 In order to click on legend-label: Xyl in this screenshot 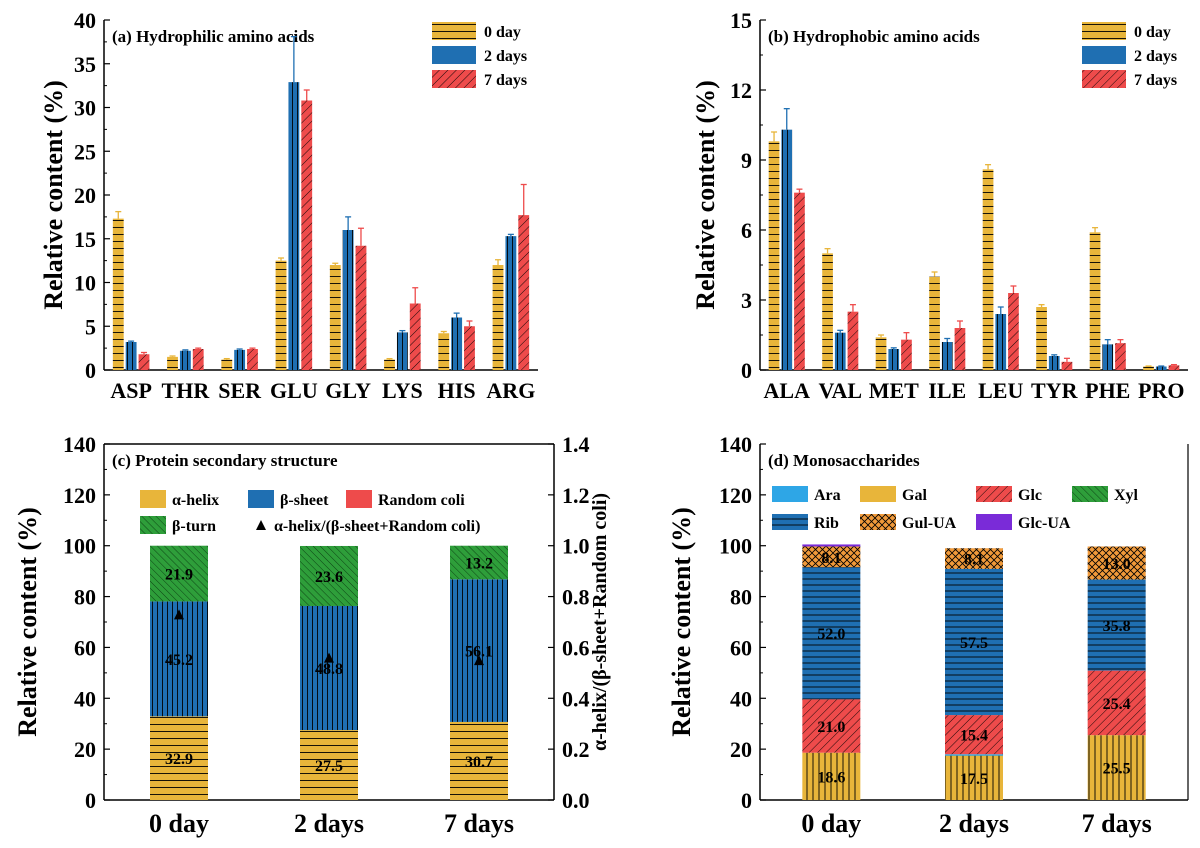, I will do `click(1126, 495)`.